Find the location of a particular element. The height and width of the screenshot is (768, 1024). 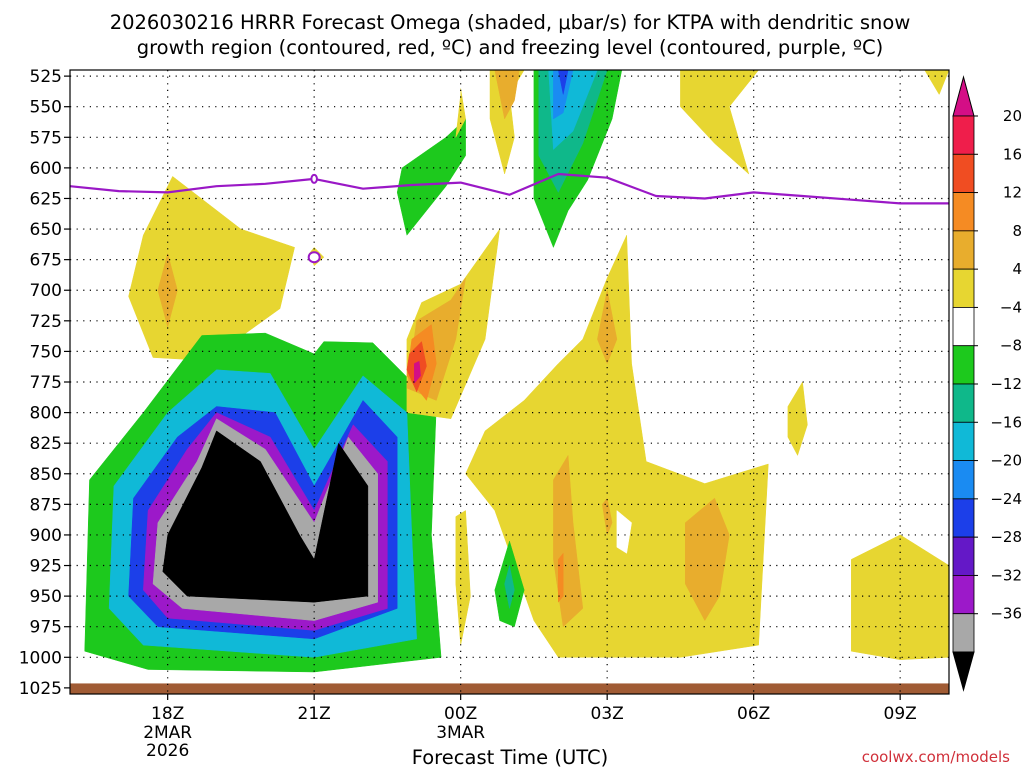

y-tick-label-950: 950 is located at coordinates (46, 597).